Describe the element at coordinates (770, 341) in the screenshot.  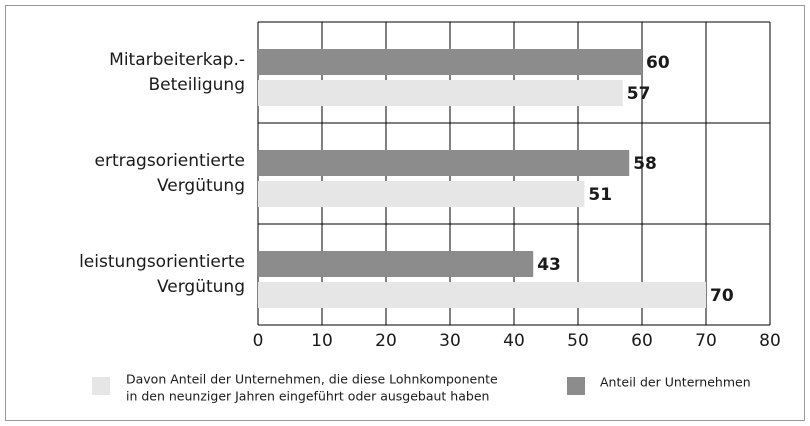
I see `x-tick-label: 80` at that location.